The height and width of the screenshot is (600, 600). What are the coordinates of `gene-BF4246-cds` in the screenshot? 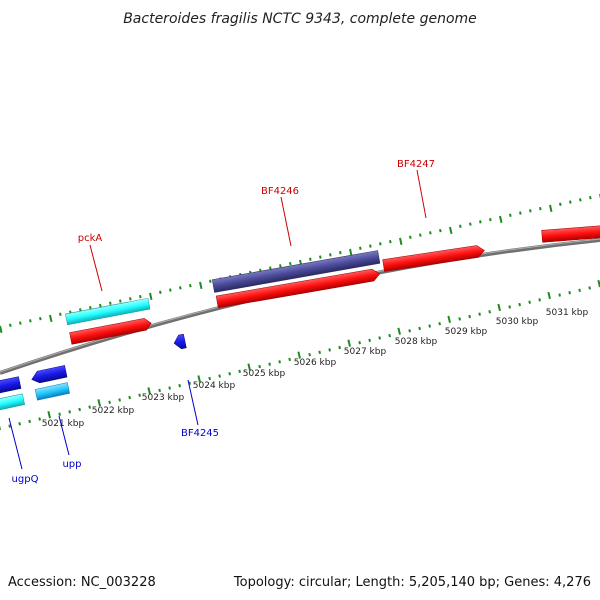 It's located at (298, 288).